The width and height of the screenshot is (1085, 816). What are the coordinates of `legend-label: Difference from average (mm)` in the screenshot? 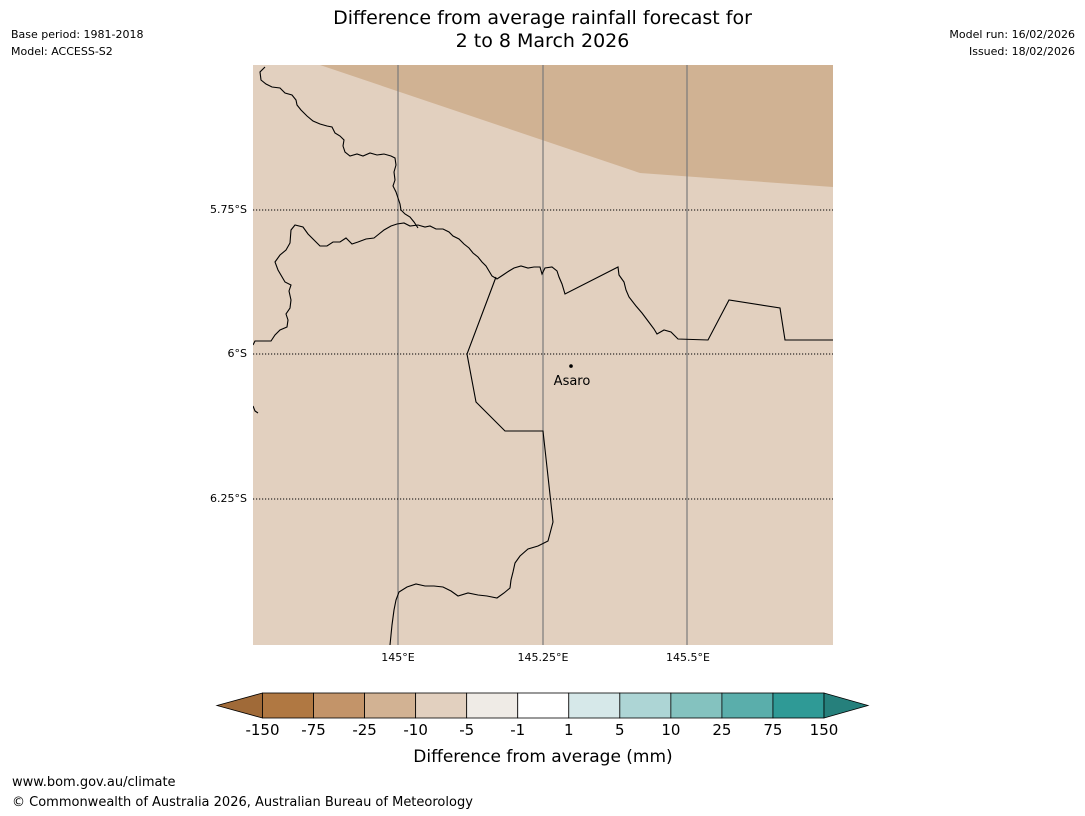 It's located at (542, 757).